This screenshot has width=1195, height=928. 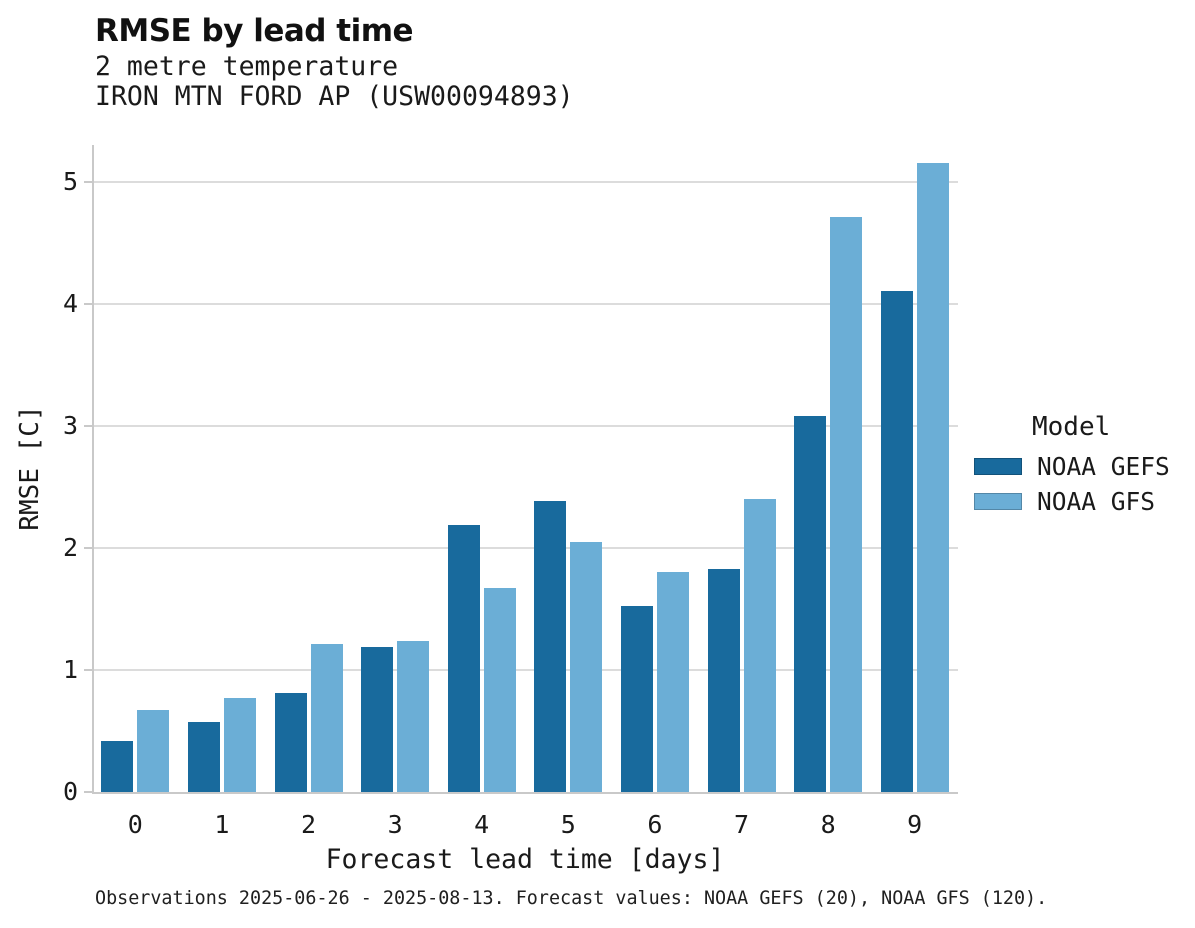 I want to click on legend-entry-noaa-gefs: NOAA GEFS, so click(x=1072, y=466).